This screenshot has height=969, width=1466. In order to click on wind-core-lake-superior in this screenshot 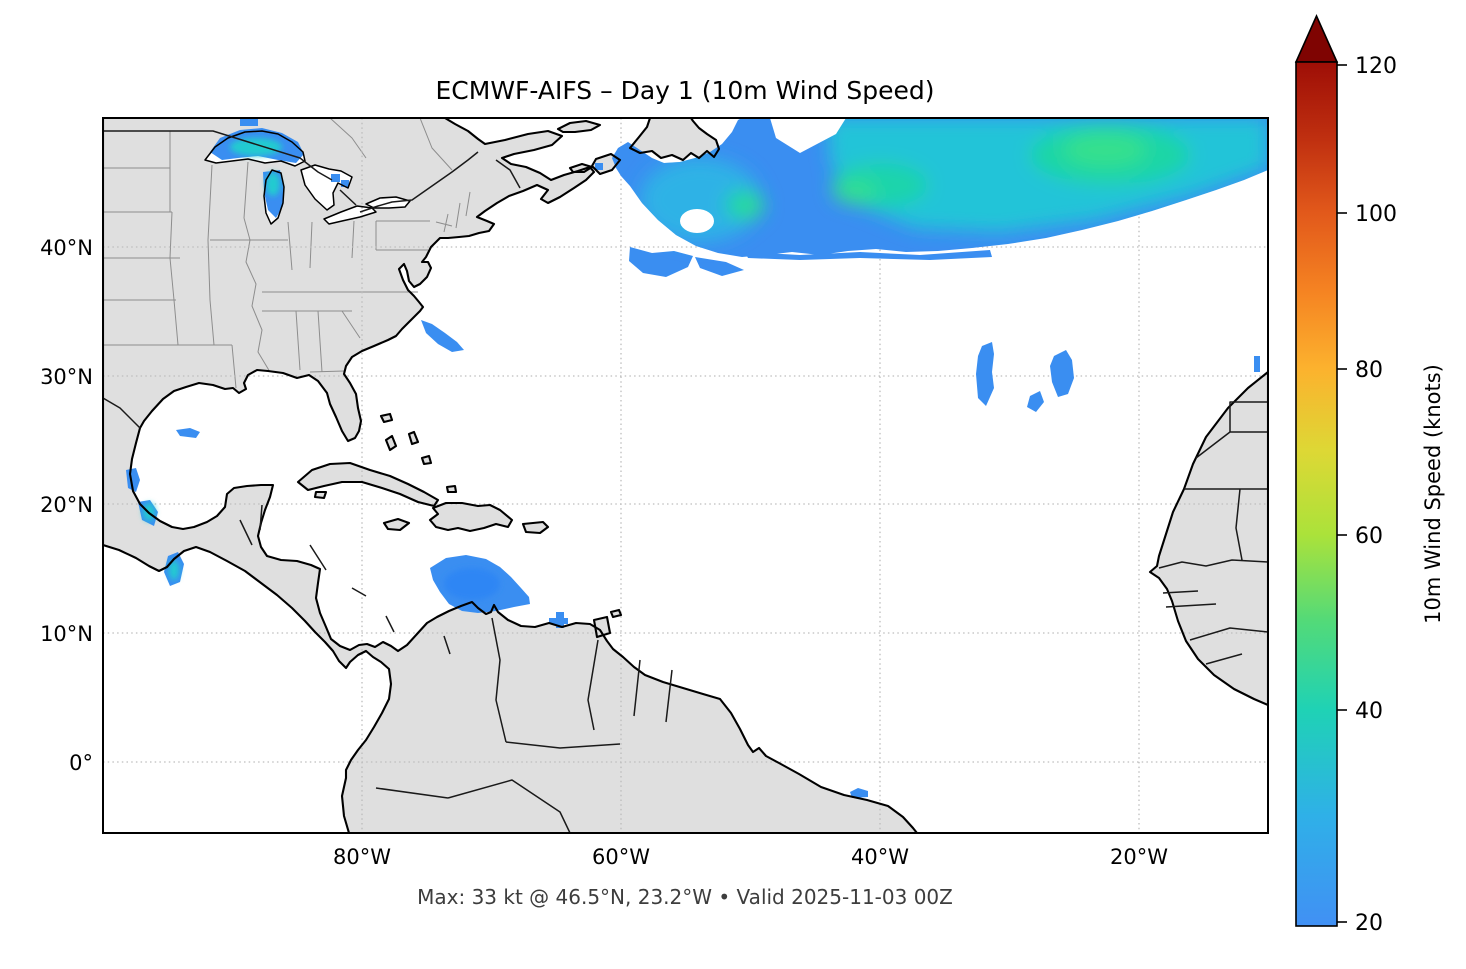, I will do `click(256, 147)`.